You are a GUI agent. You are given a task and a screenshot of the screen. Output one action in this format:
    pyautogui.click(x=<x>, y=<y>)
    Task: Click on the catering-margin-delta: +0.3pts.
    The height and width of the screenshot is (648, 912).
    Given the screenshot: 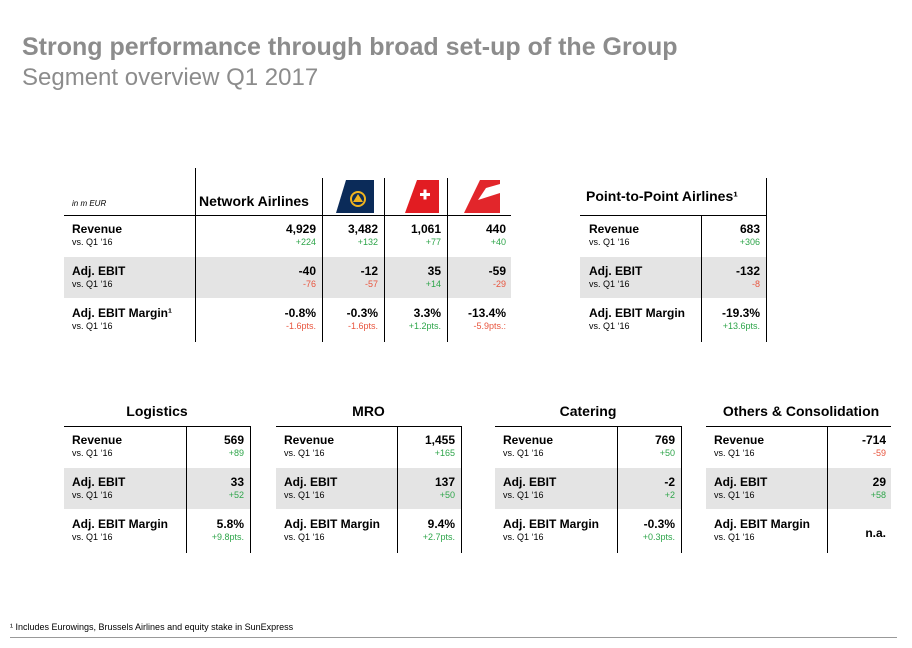 What is the action you would take?
    pyautogui.click(x=658, y=537)
    